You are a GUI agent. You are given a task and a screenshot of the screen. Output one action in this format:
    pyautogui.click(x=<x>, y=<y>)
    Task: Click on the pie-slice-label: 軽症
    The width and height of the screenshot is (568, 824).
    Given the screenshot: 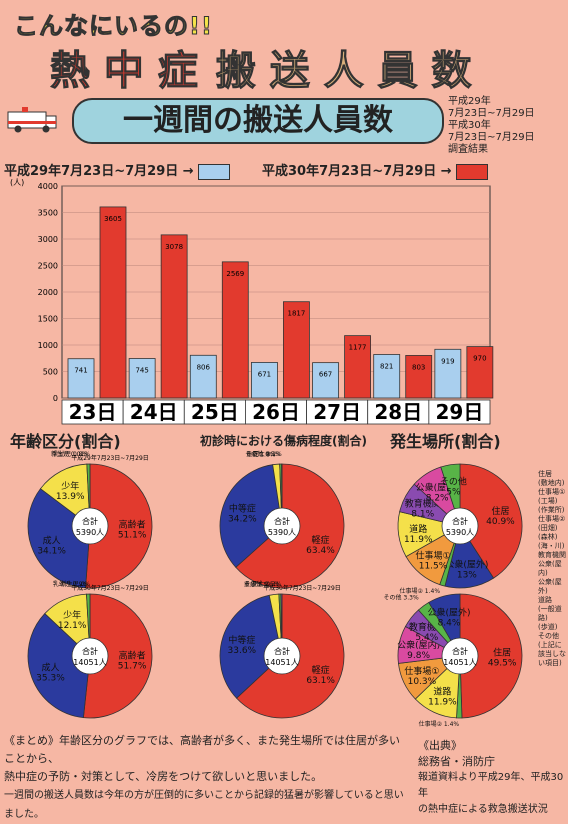 What is the action you would take?
    pyautogui.click(x=320, y=540)
    